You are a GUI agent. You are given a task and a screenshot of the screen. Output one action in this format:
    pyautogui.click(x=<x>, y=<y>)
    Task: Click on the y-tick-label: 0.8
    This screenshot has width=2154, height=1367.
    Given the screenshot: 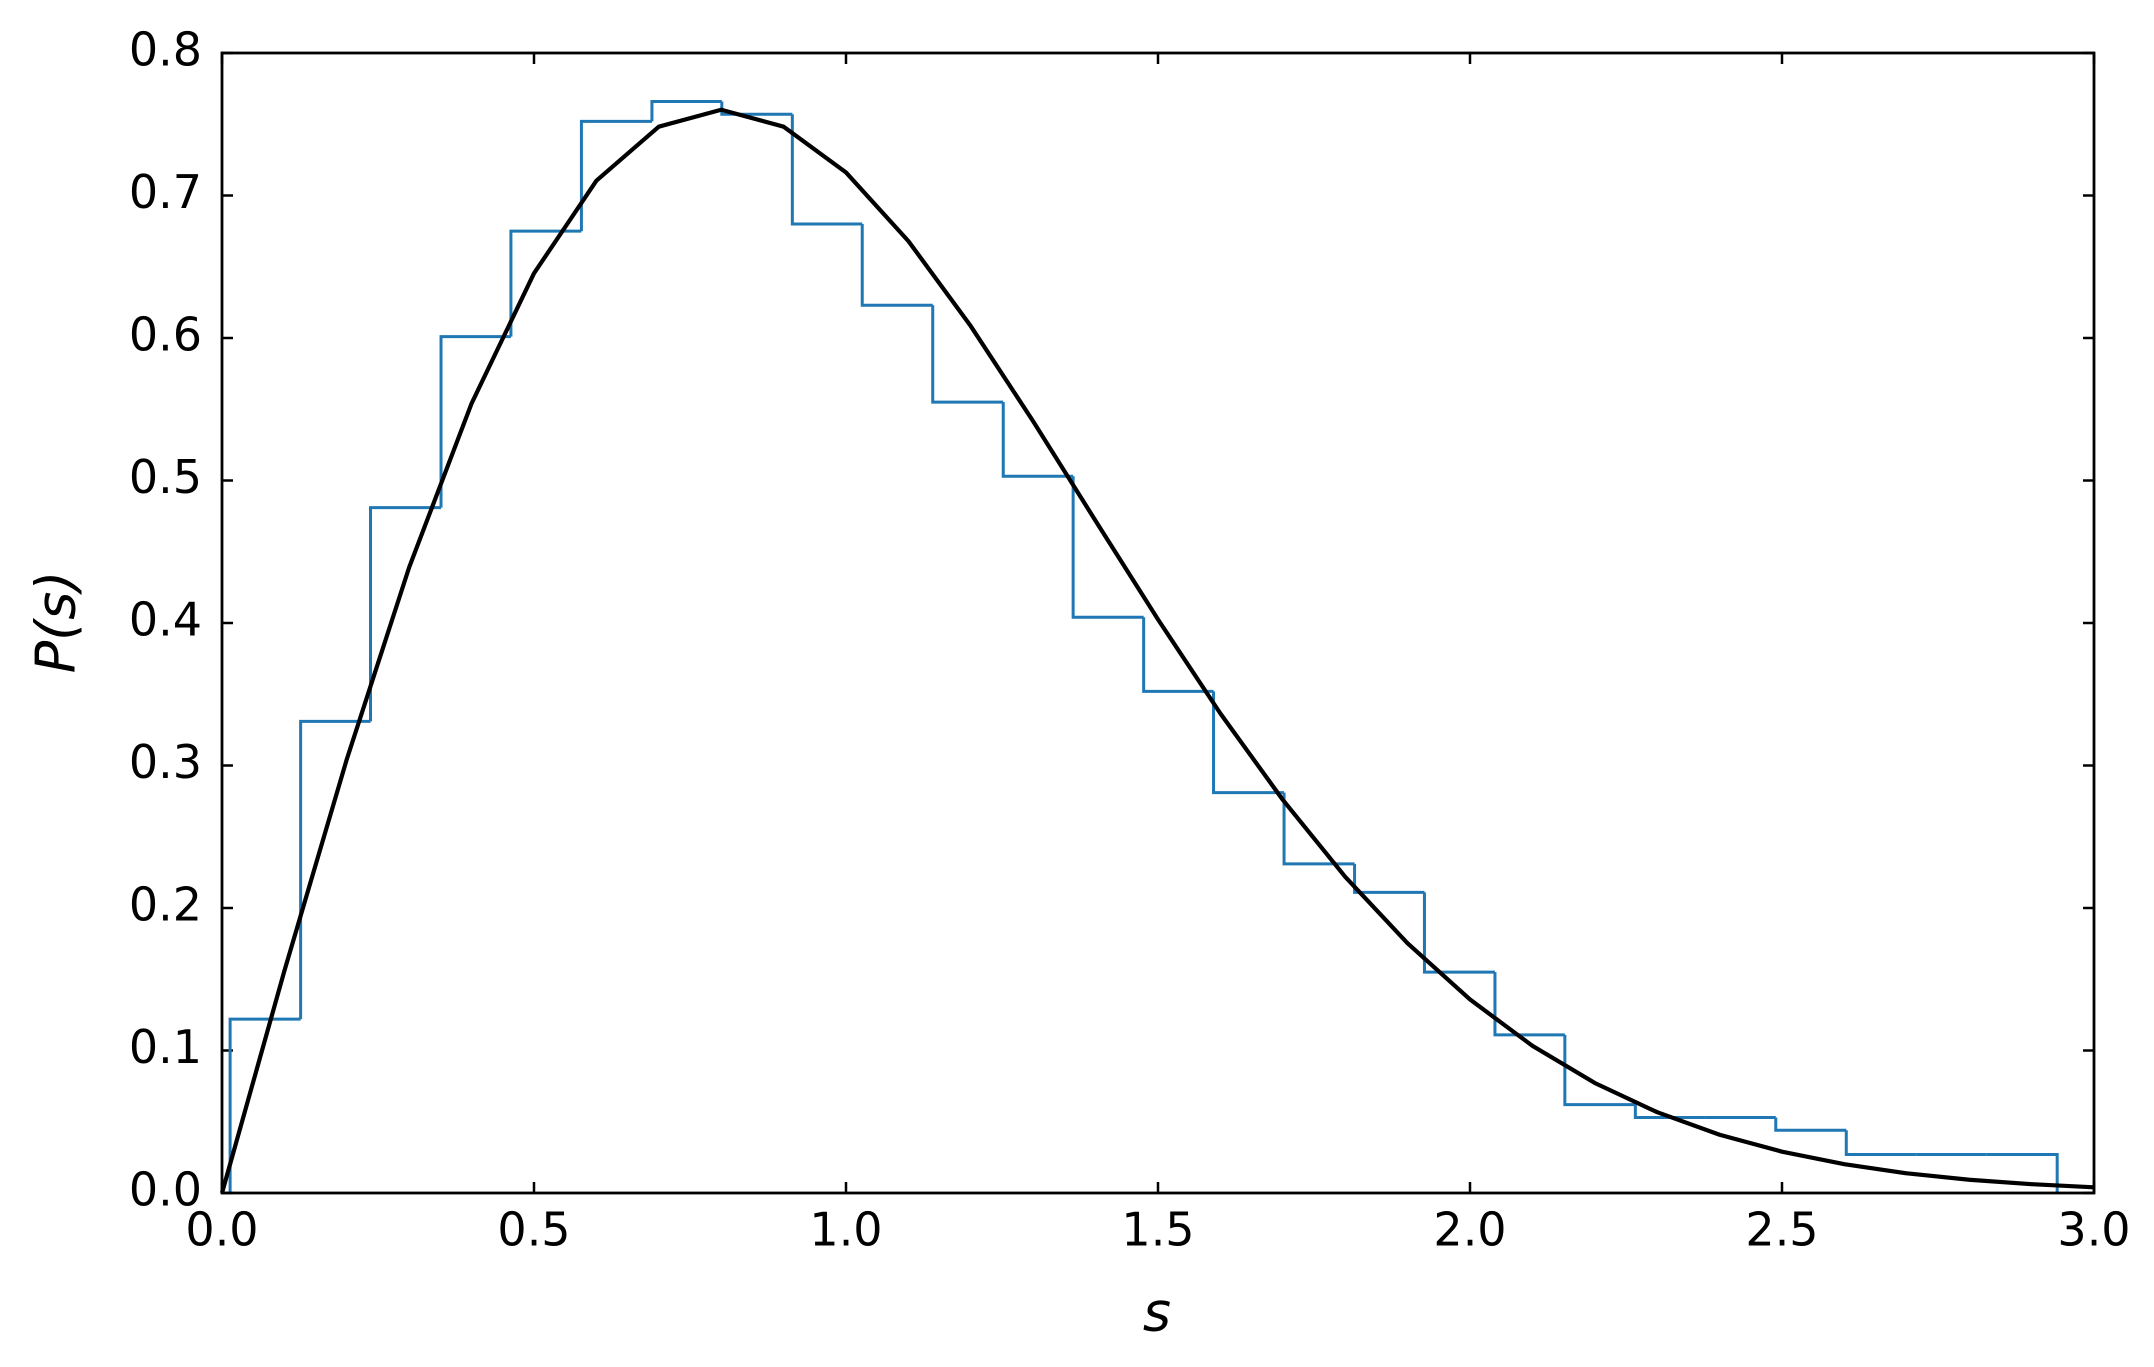 What is the action you would take?
    pyautogui.click(x=165, y=50)
    